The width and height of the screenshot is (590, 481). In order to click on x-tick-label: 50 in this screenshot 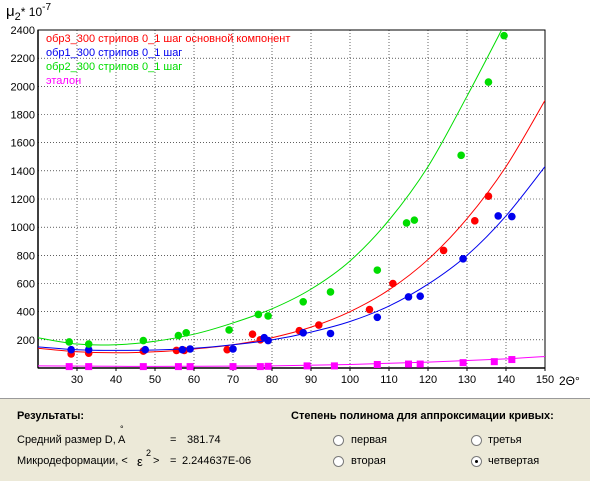, I will do `click(155, 380)`.